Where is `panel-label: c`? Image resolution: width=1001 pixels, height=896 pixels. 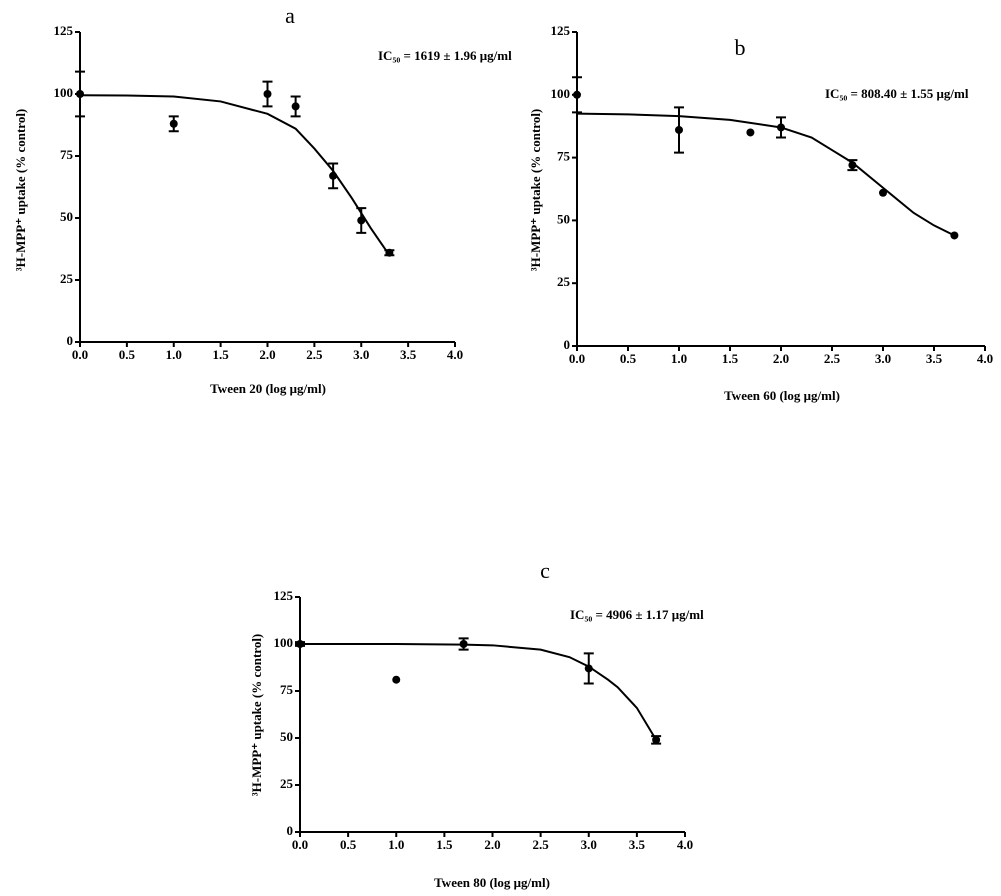 panel-label: c is located at coordinates (545, 570).